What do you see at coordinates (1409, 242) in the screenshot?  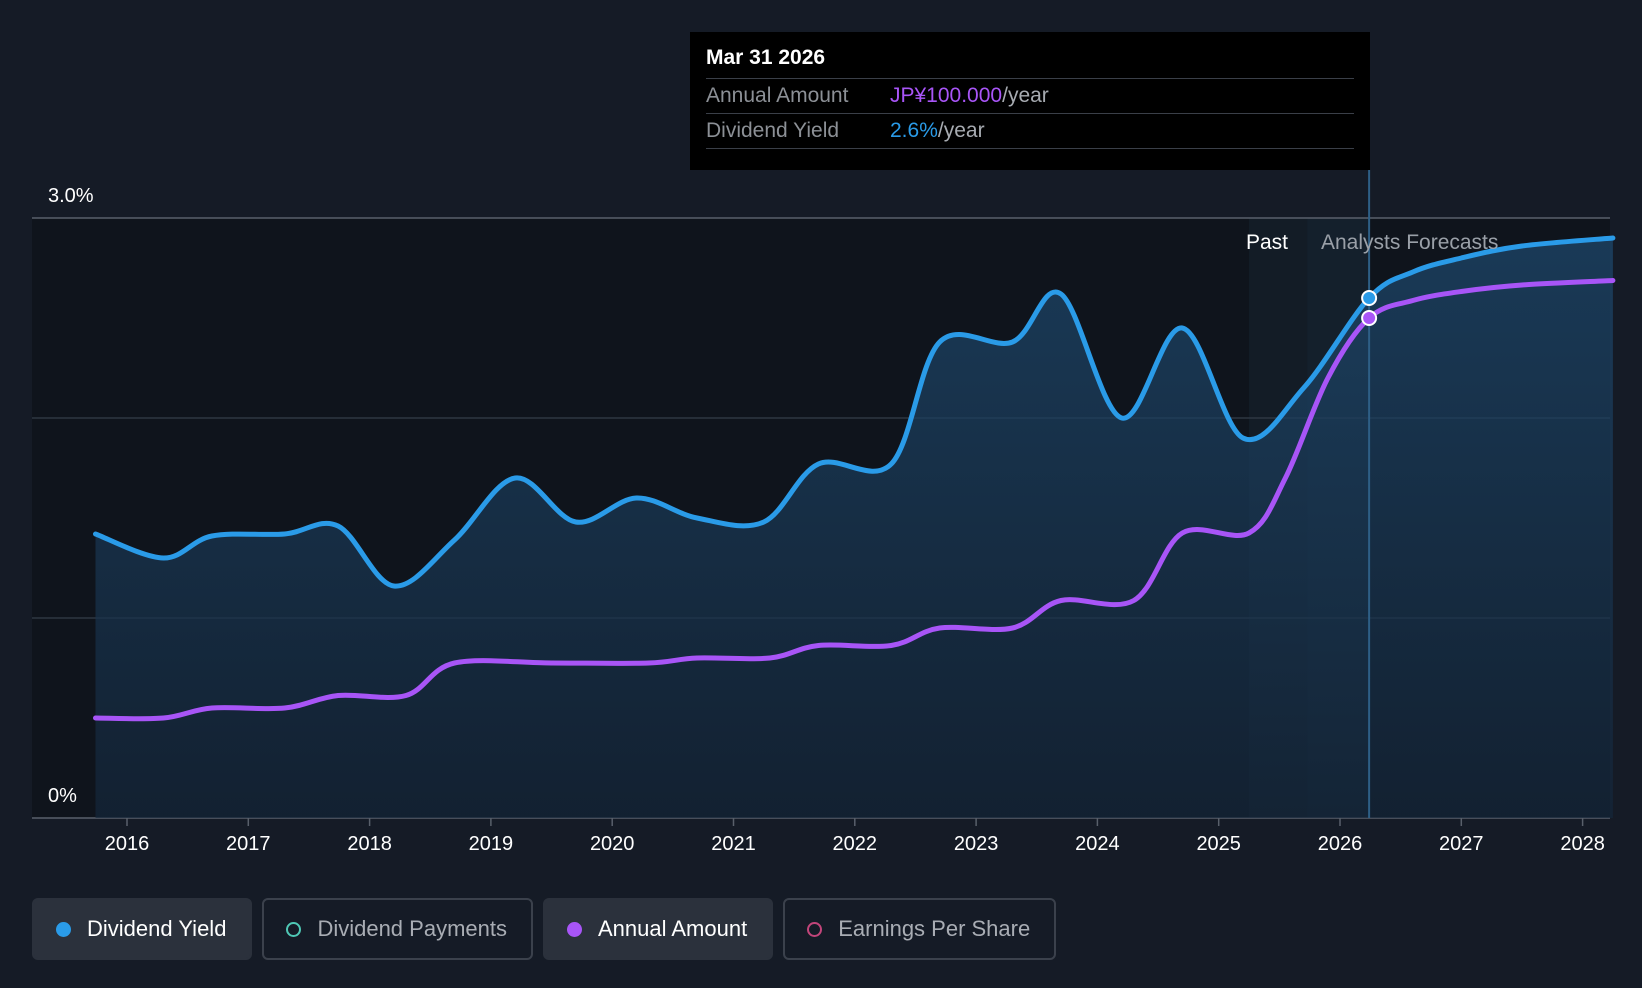 I see `forecast-region-label: Analysts Forecasts` at bounding box center [1409, 242].